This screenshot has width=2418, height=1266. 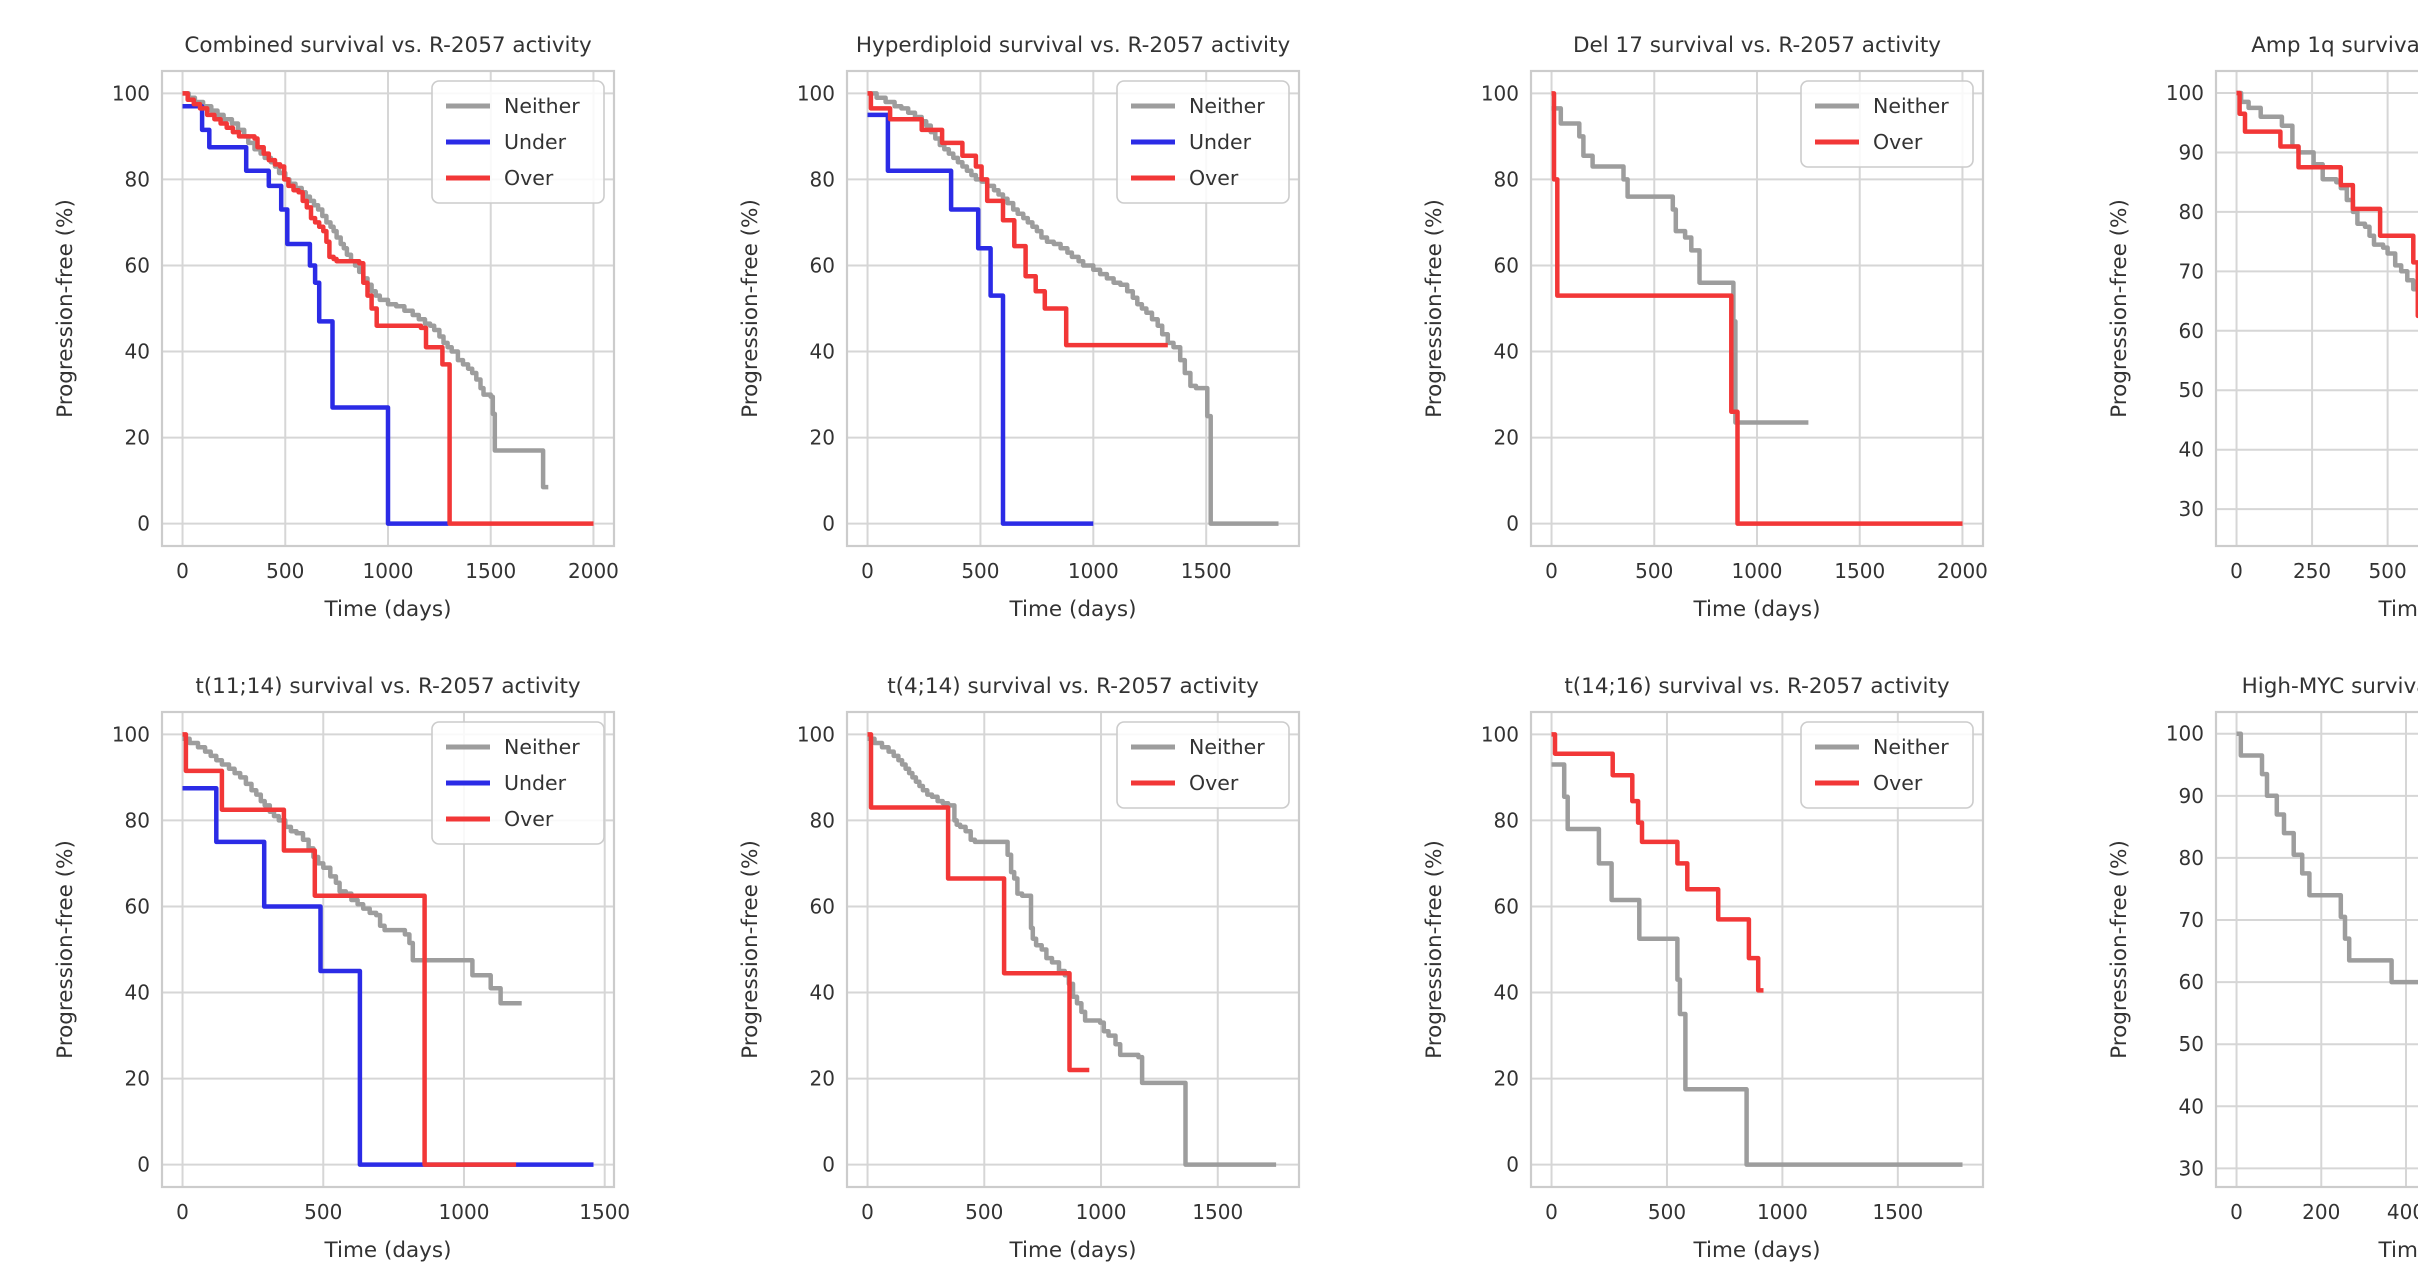 I want to click on series-line-over, so click(x=2327, y=267).